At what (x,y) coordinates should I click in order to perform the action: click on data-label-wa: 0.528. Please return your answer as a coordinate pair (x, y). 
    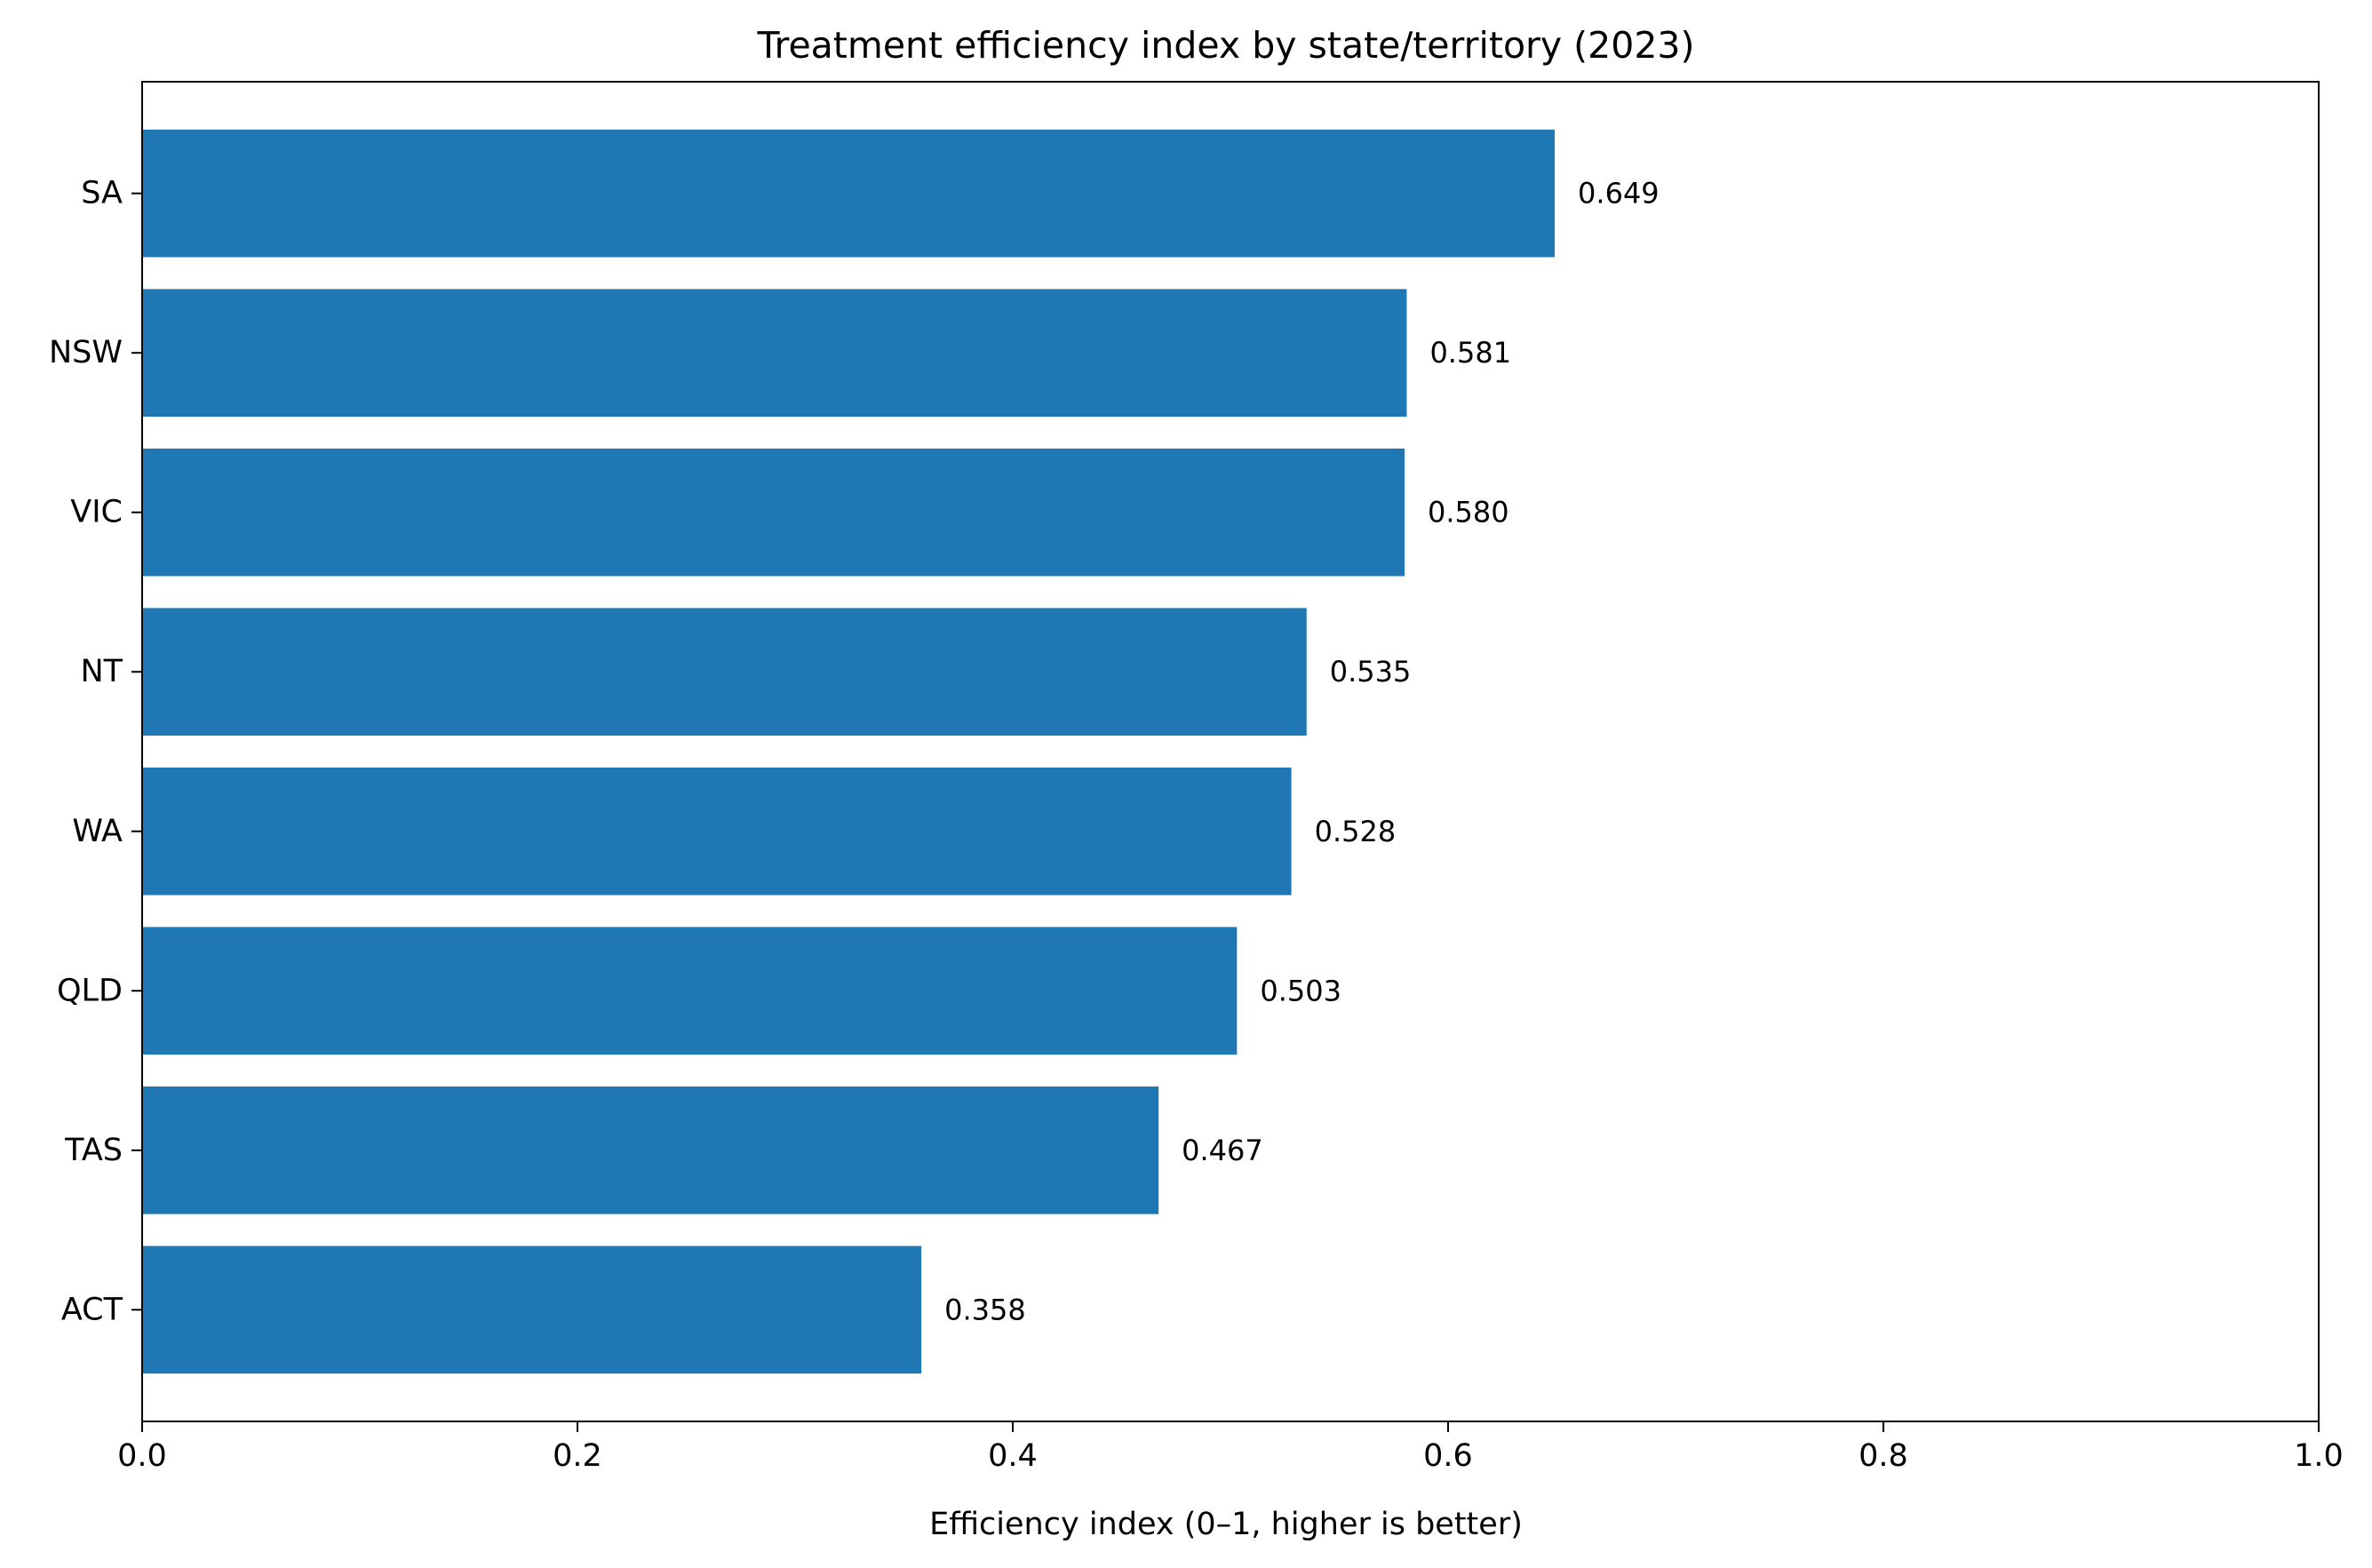
    Looking at the image, I should click on (1356, 831).